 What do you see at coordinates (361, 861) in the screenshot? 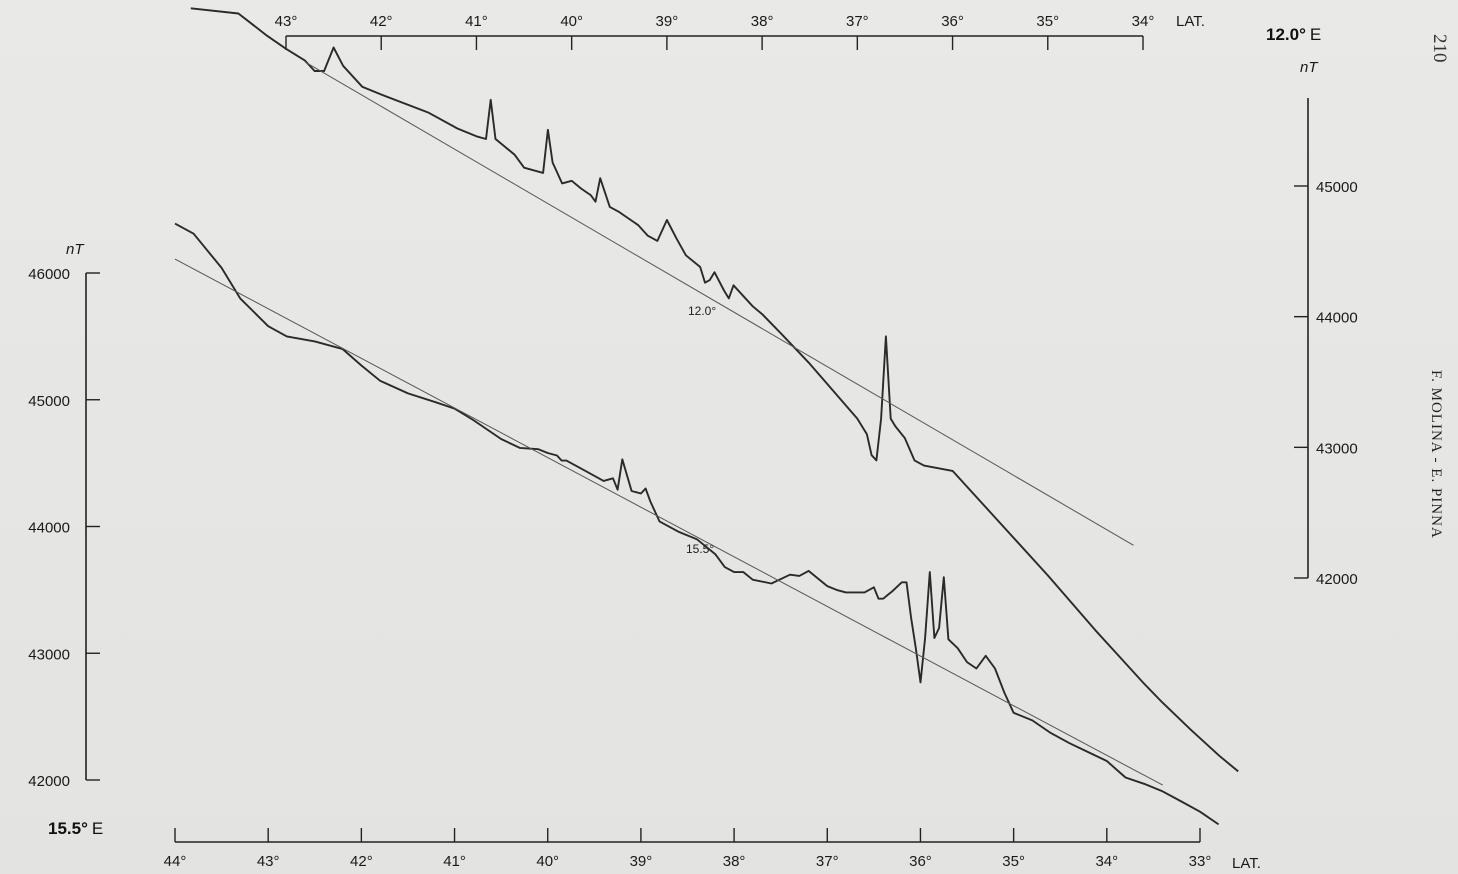
I see `lower-x-tick-label: 42°` at bounding box center [361, 861].